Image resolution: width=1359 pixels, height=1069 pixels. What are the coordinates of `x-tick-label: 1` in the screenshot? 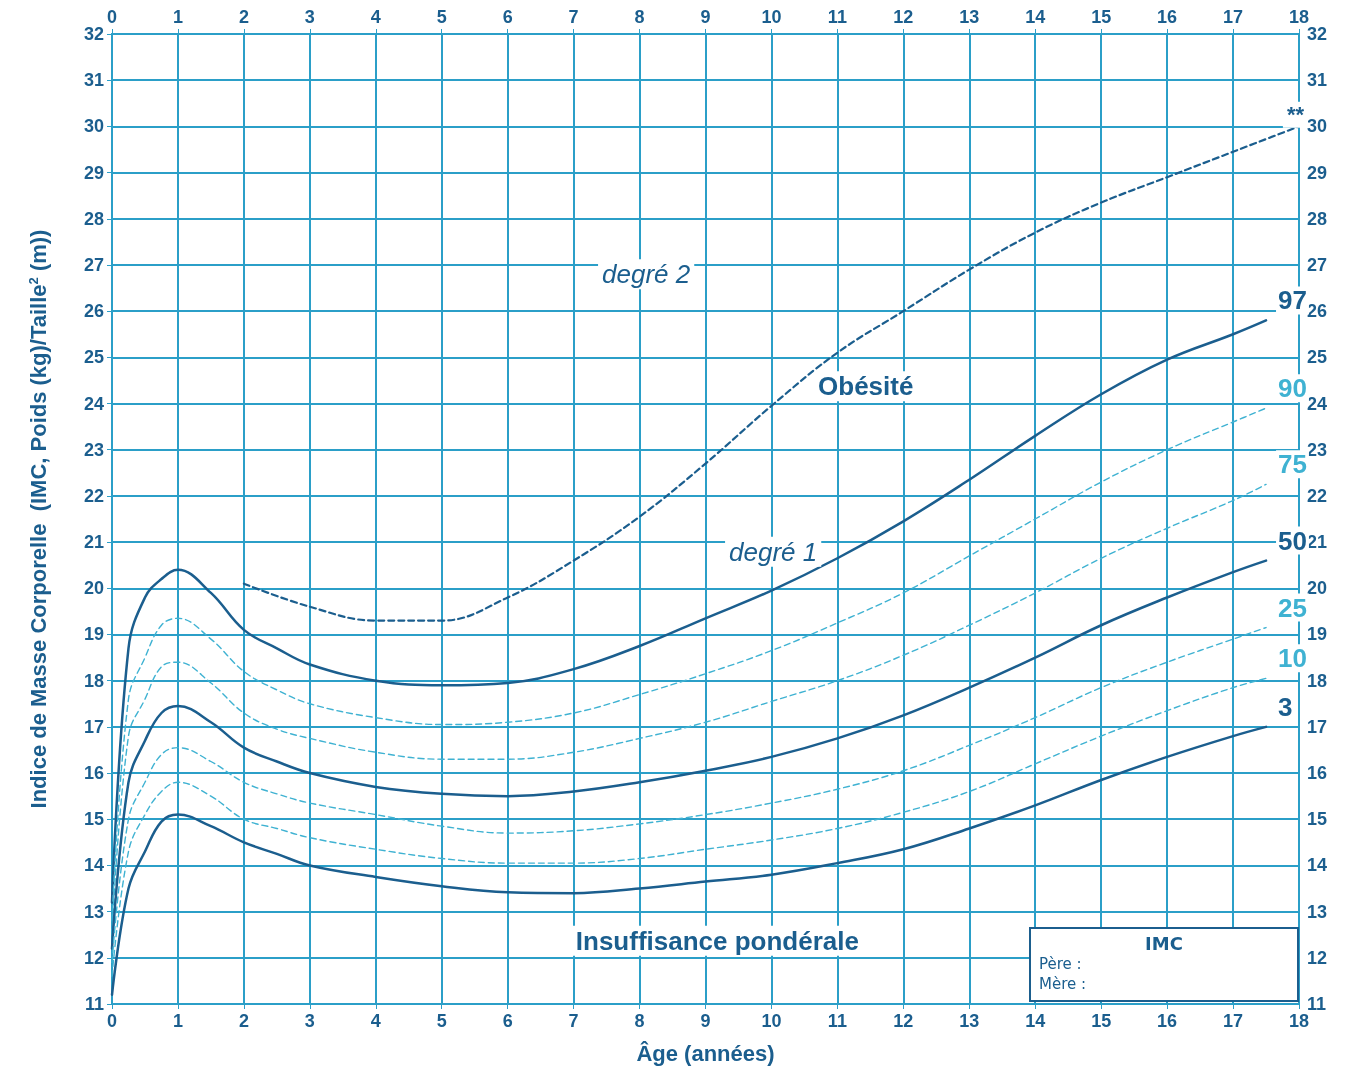 It's located at (177, 1021).